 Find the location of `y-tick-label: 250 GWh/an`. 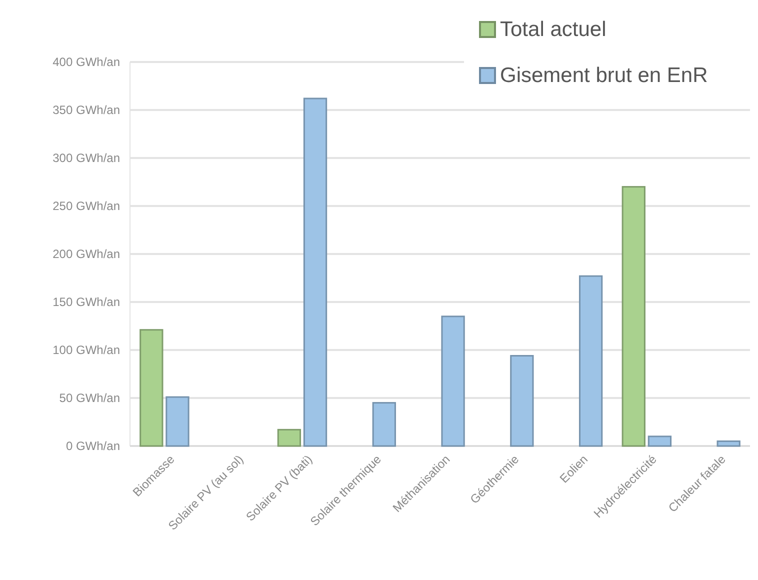

y-tick-label: 250 GWh/an is located at coordinates (86, 205).